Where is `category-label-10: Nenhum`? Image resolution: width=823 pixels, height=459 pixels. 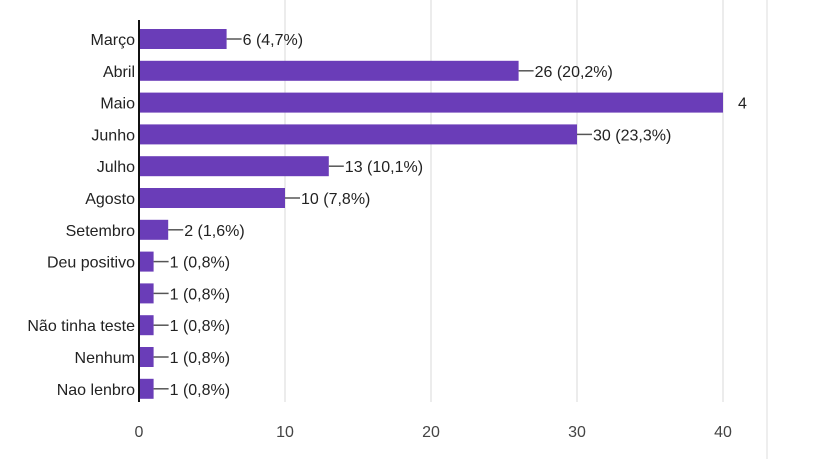 category-label-10: Nenhum is located at coordinates (105, 358).